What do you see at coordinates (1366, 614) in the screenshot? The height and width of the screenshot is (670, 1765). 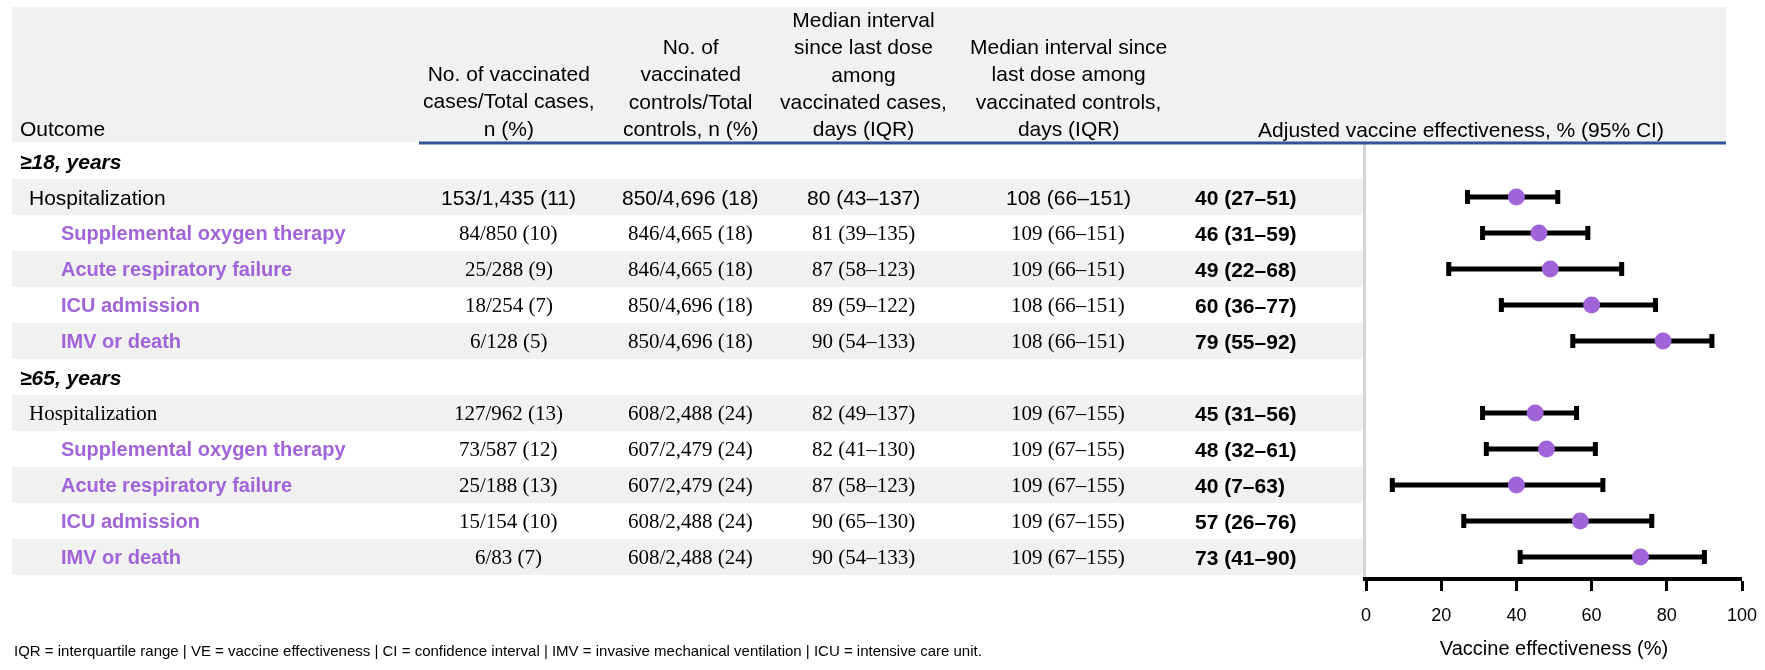 I see `x-tick-label: 0` at bounding box center [1366, 614].